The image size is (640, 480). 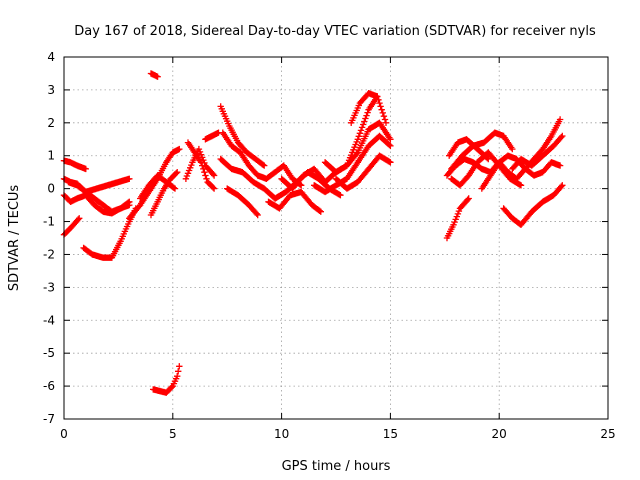 I want to click on series-sat-v, so click(x=357, y=147).